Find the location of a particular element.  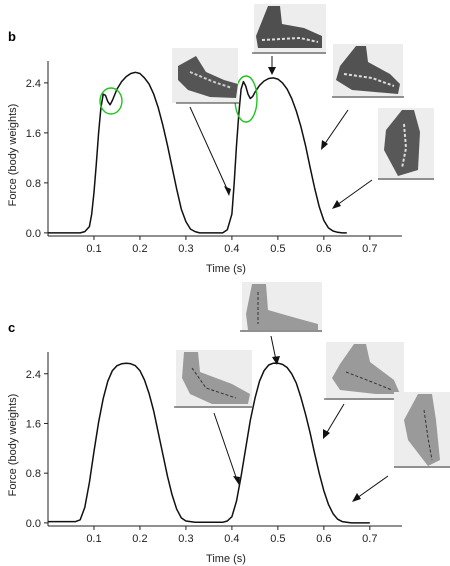

panel-c-x-tick-label: 0.5 is located at coordinates (277, 539).